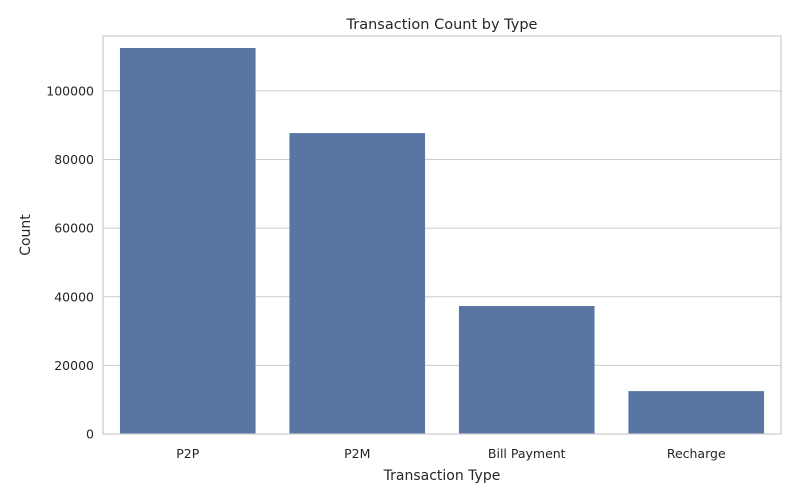  Describe the element at coordinates (357, 284) in the screenshot. I see `bar-p2m` at that location.